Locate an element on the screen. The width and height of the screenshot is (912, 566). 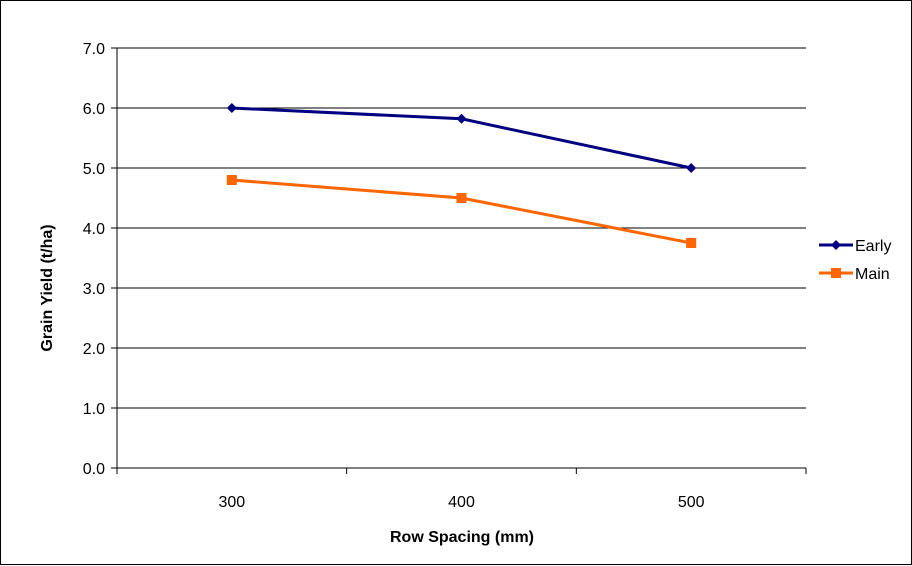
series-main is located at coordinates (461, 211).